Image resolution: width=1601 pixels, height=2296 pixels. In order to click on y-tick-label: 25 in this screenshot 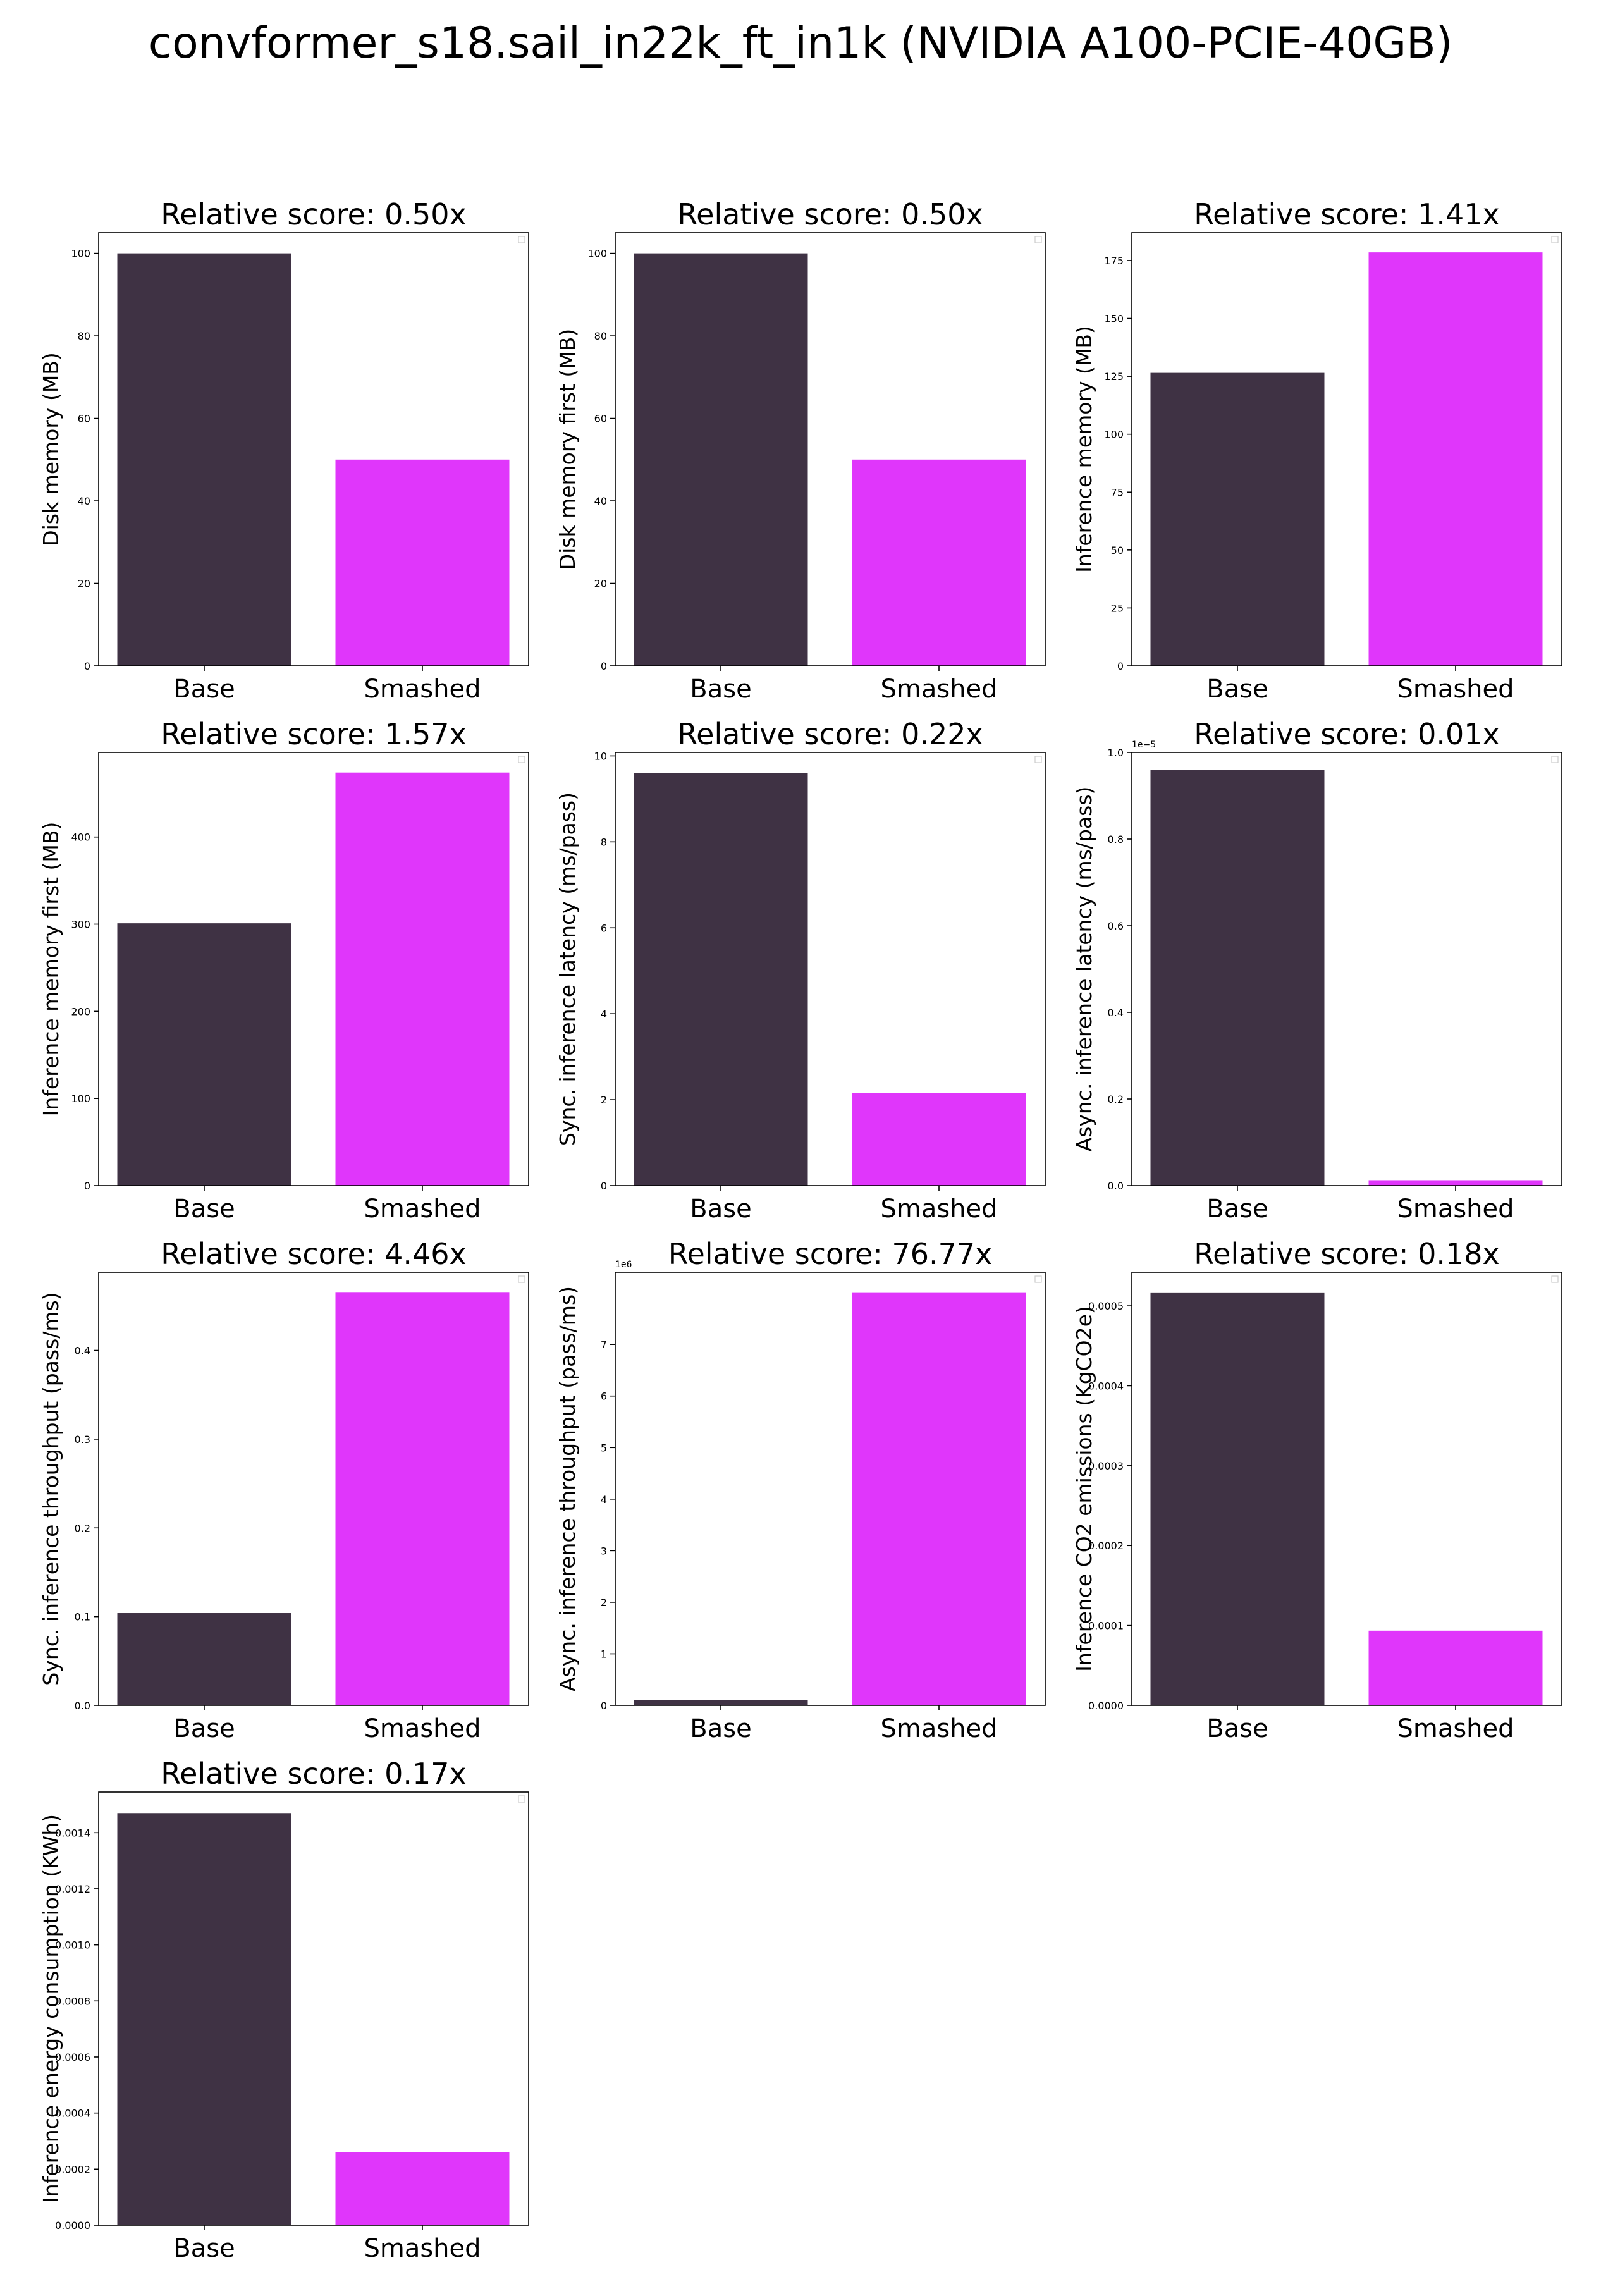, I will do `click(1117, 608)`.